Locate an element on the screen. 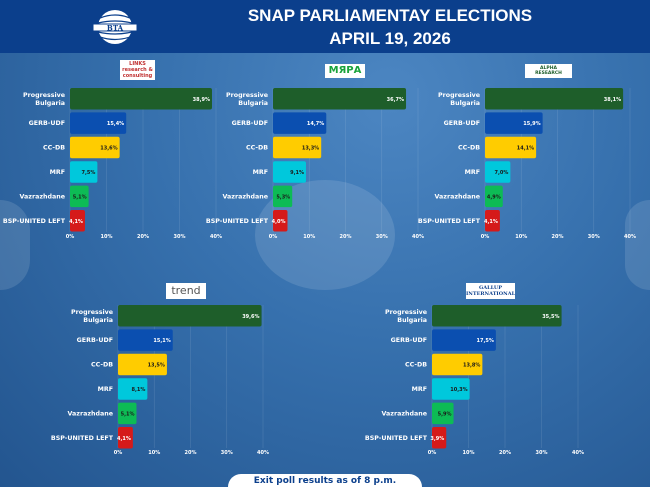 Image resolution: width=650 pixels, height=487 pixels. data-label: 36,7% is located at coordinates (395, 100).